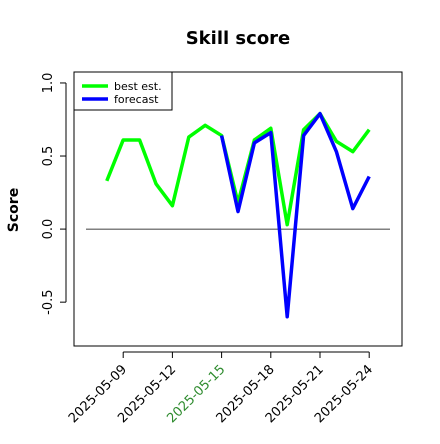 The image size is (440, 444). What do you see at coordinates (14, 210) in the screenshot?
I see `y-axis-label: Score` at bounding box center [14, 210].